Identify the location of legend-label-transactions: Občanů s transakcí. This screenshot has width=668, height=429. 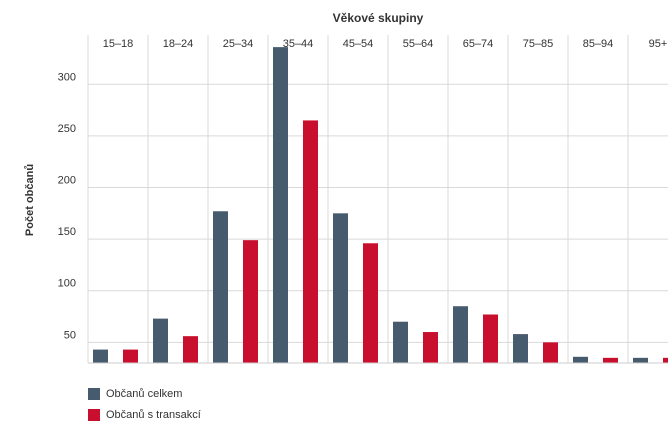
(153, 415).